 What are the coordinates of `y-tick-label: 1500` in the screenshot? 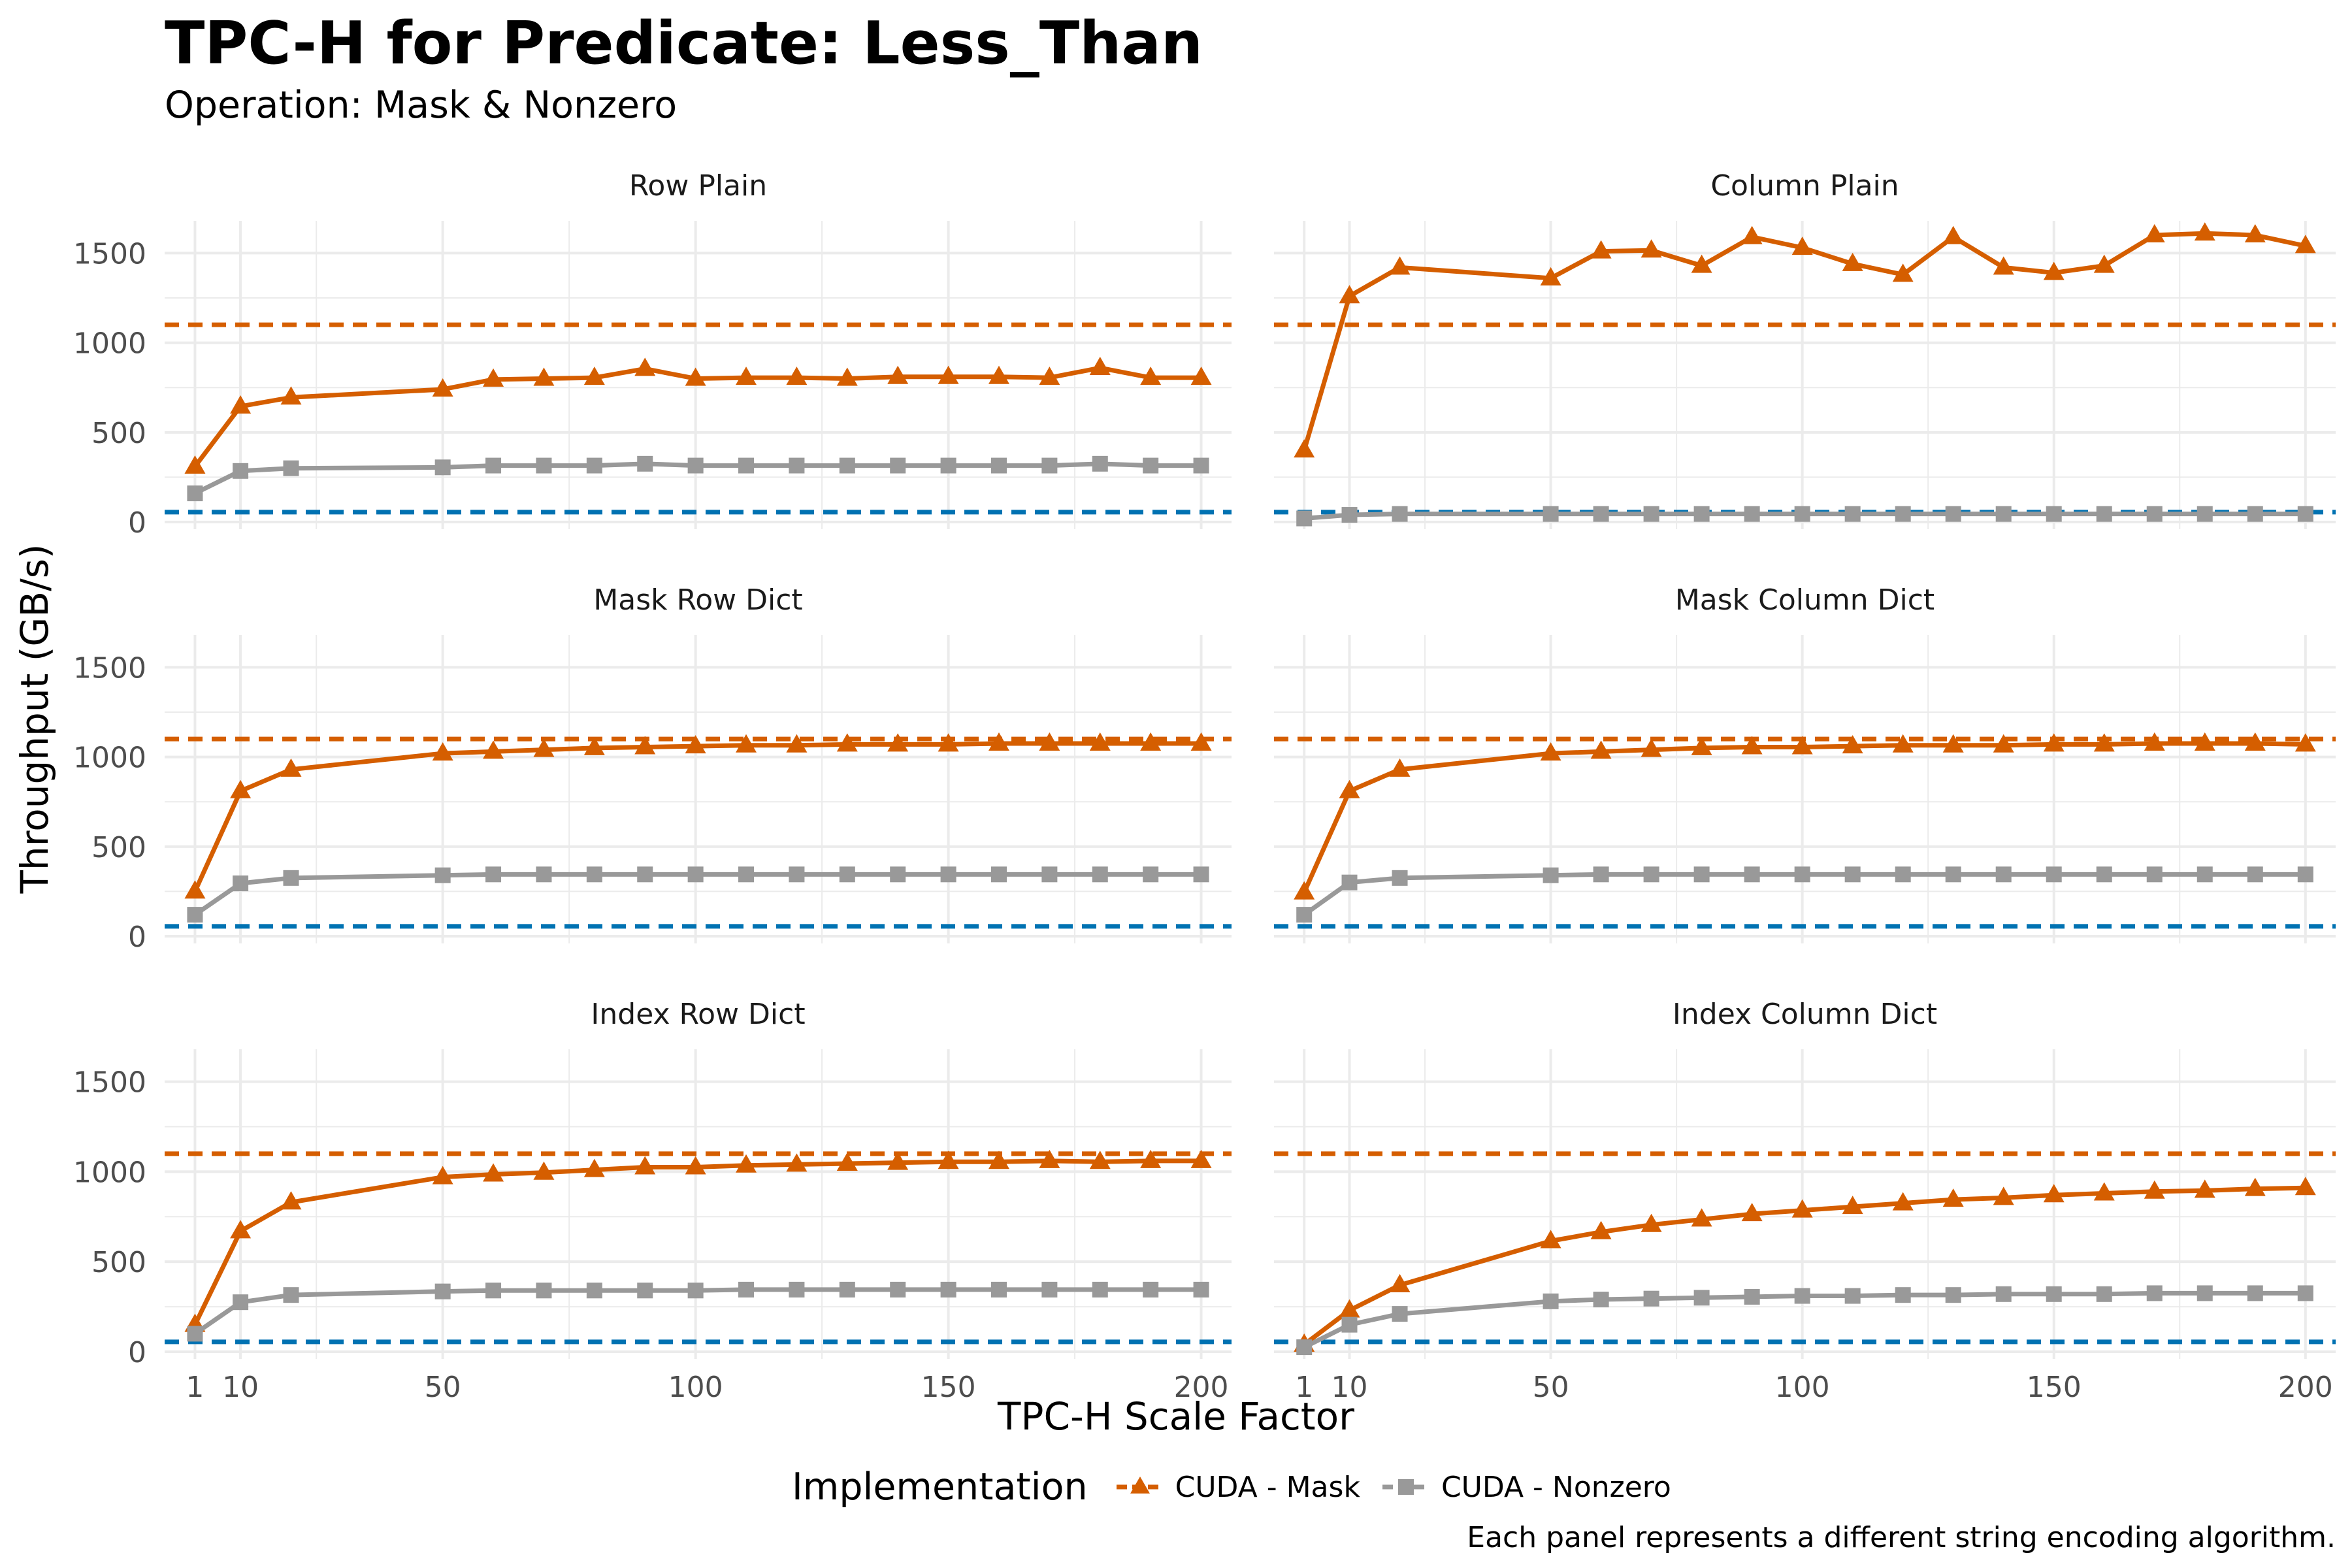 It's located at (109, 253).